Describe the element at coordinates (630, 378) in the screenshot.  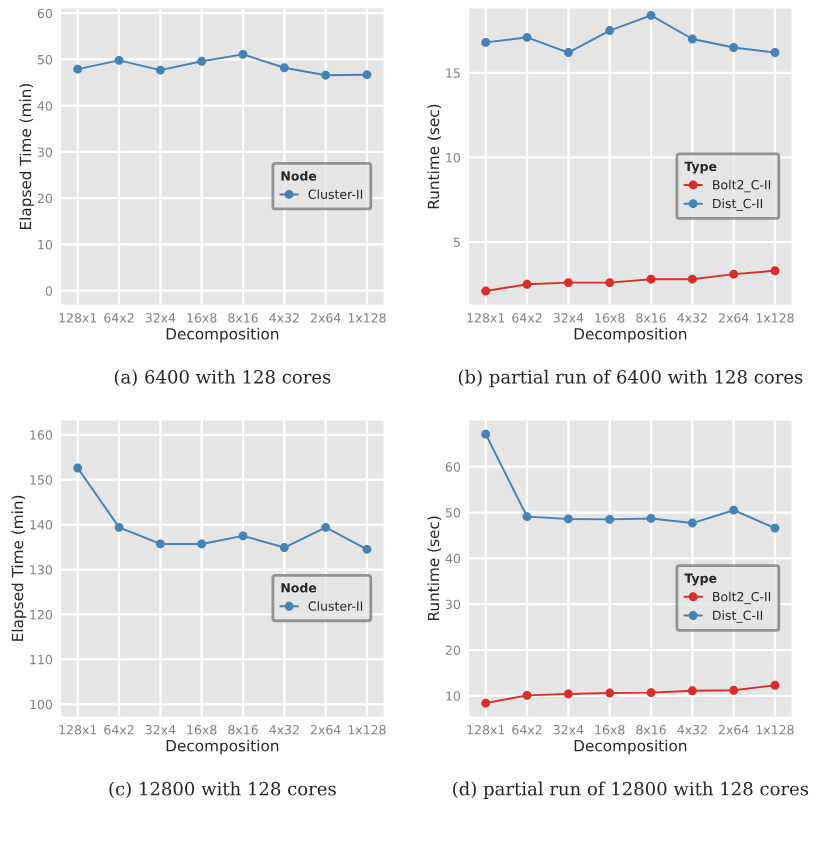
I see `text: (b) partial run of 6400 with 128 cores` at that location.